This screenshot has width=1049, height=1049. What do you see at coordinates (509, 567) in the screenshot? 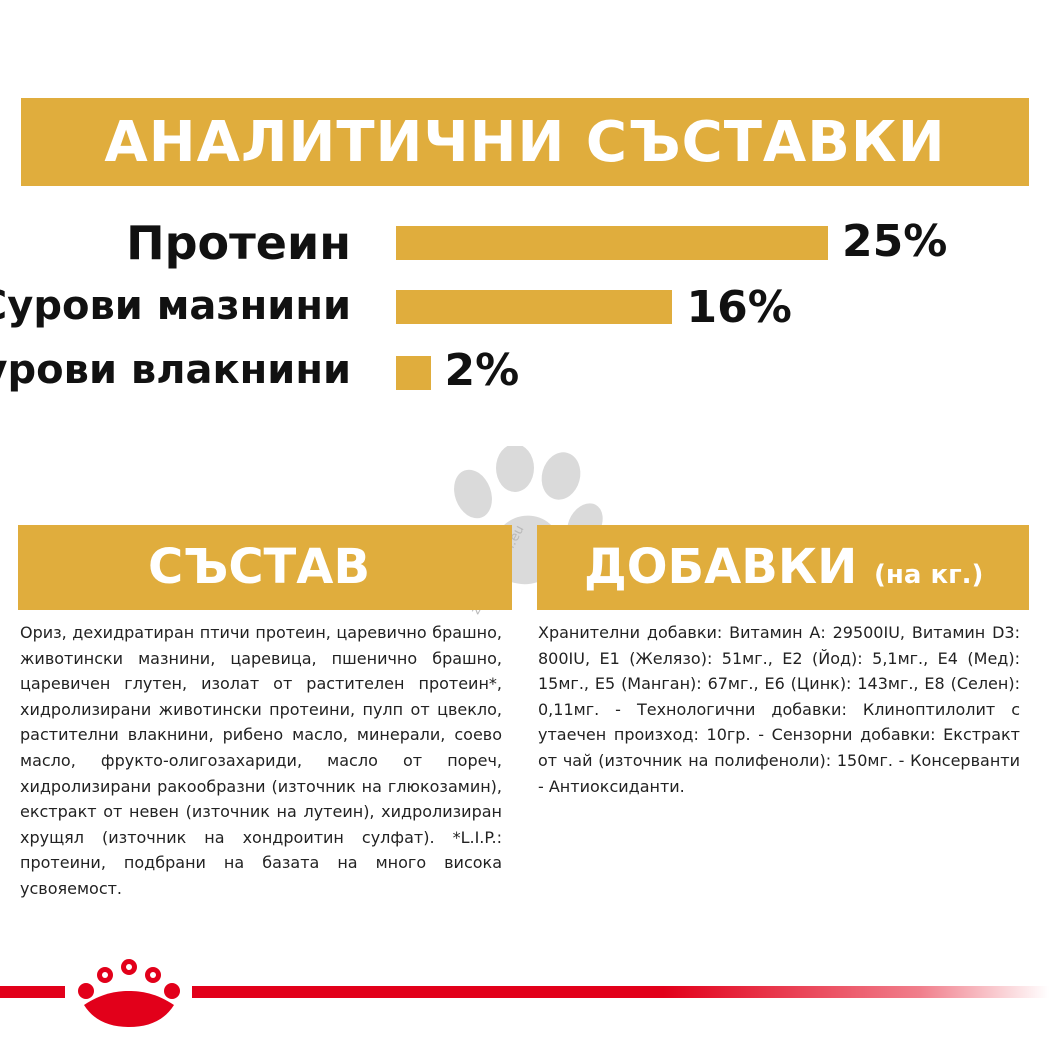
I see `composition-divider` at bounding box center [509, 567].